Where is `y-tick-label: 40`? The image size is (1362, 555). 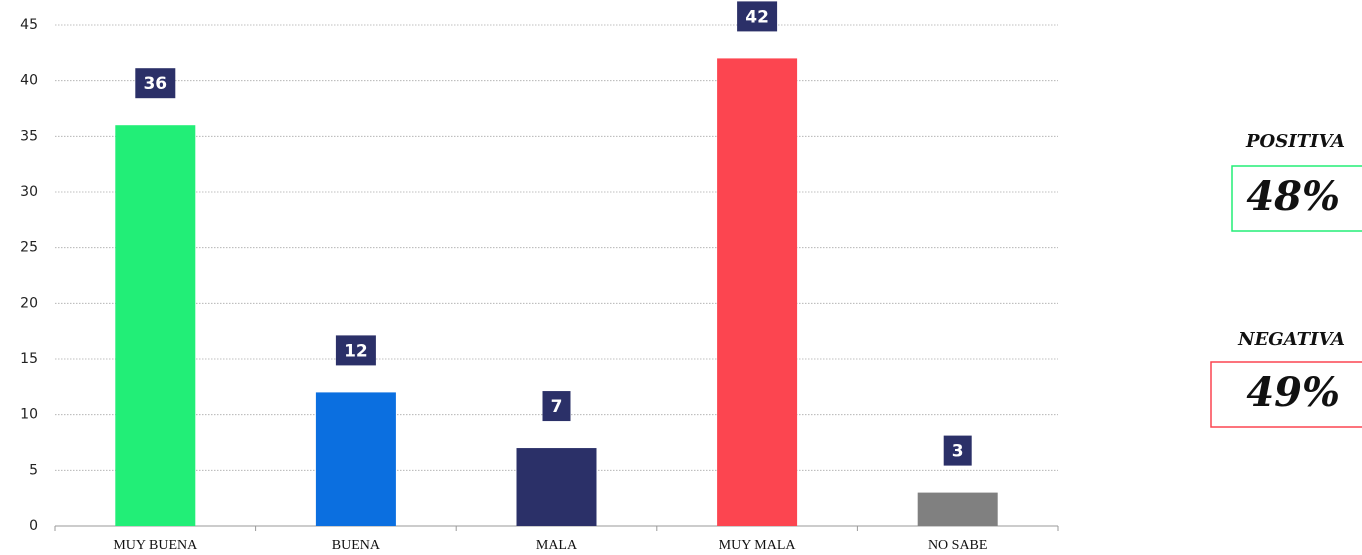
y-tick-label: 40 is located at coordinates (29, 81).